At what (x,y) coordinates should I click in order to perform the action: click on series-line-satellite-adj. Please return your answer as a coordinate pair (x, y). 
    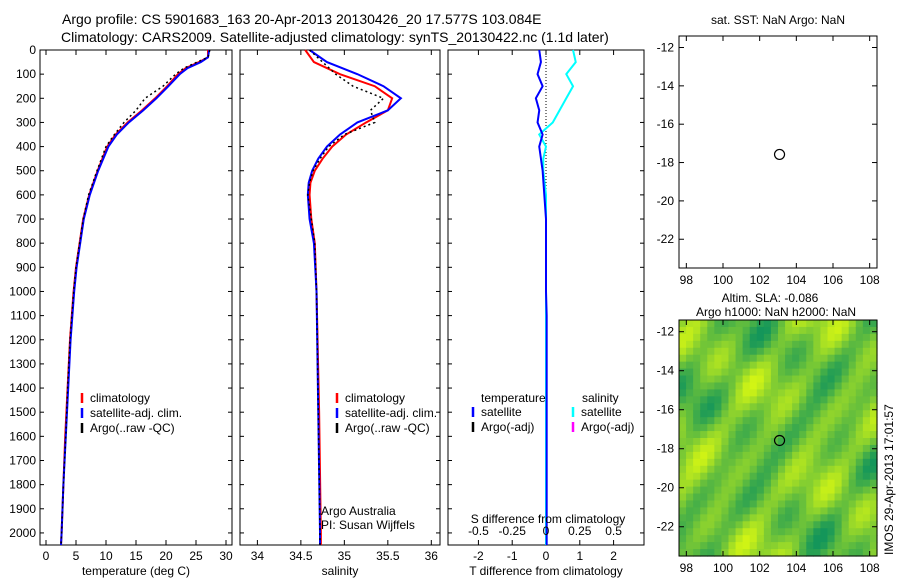
    Looking at the image, I should click on (135, 297).